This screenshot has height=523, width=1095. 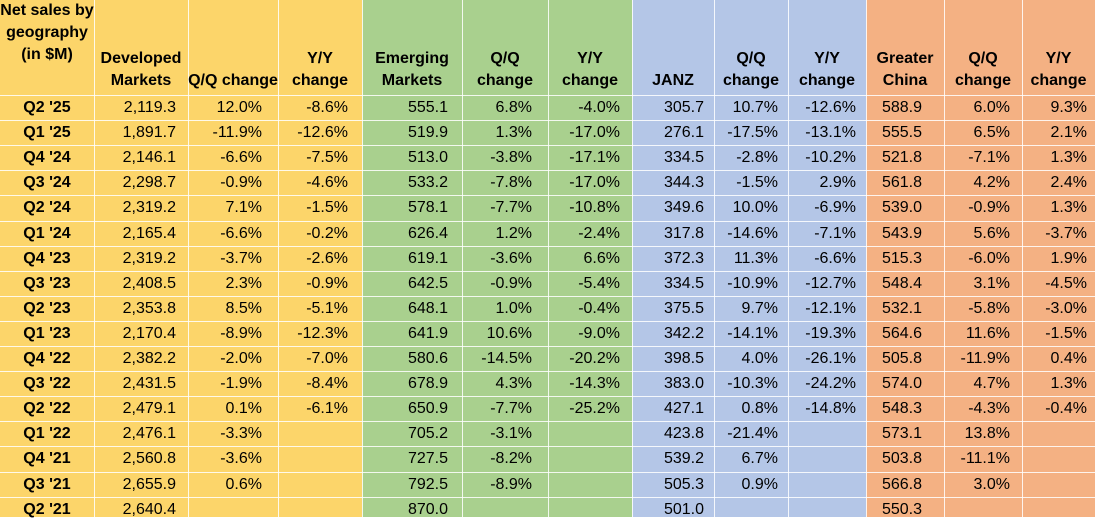 I want to click on table-cell-gc: 539.0, so click(x=901, y=208).